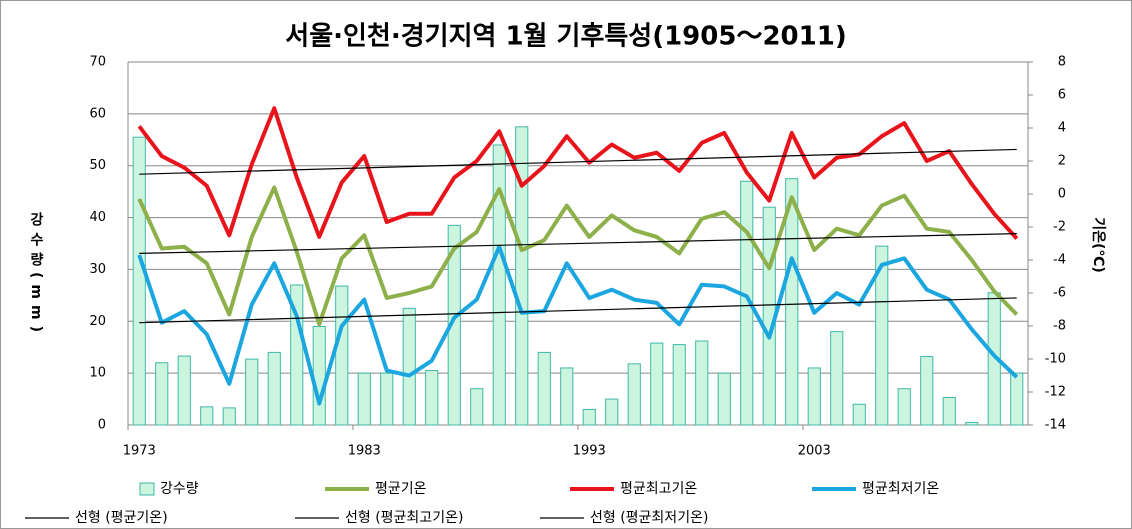  I want to click on y2-tick-label: -8, so click(1059, 326).